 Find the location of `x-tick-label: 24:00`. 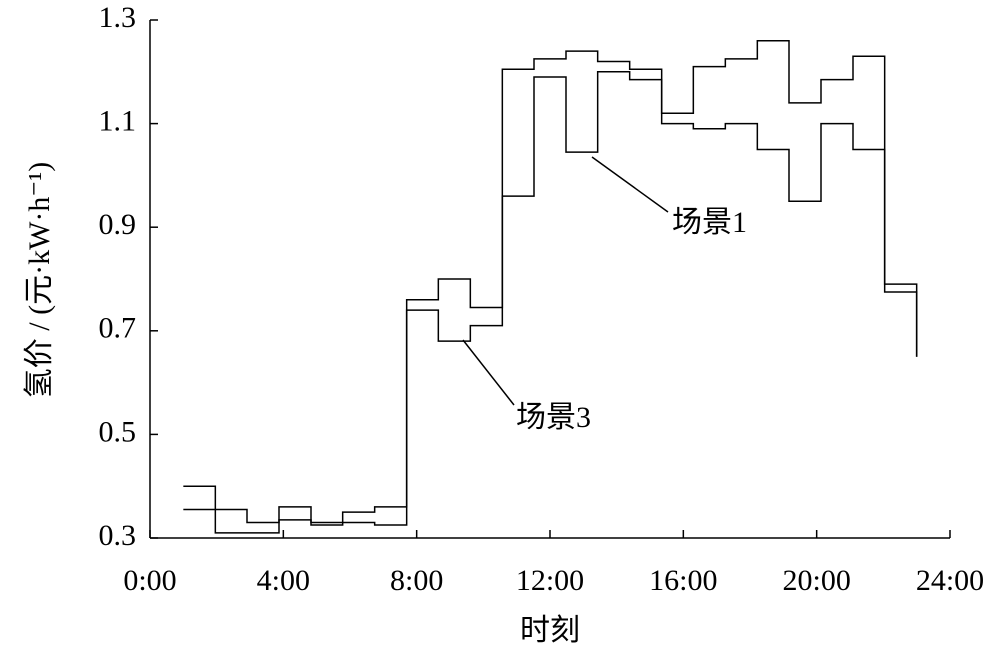

x-tick-label: 24:00 is located at coordinates (950, 580).